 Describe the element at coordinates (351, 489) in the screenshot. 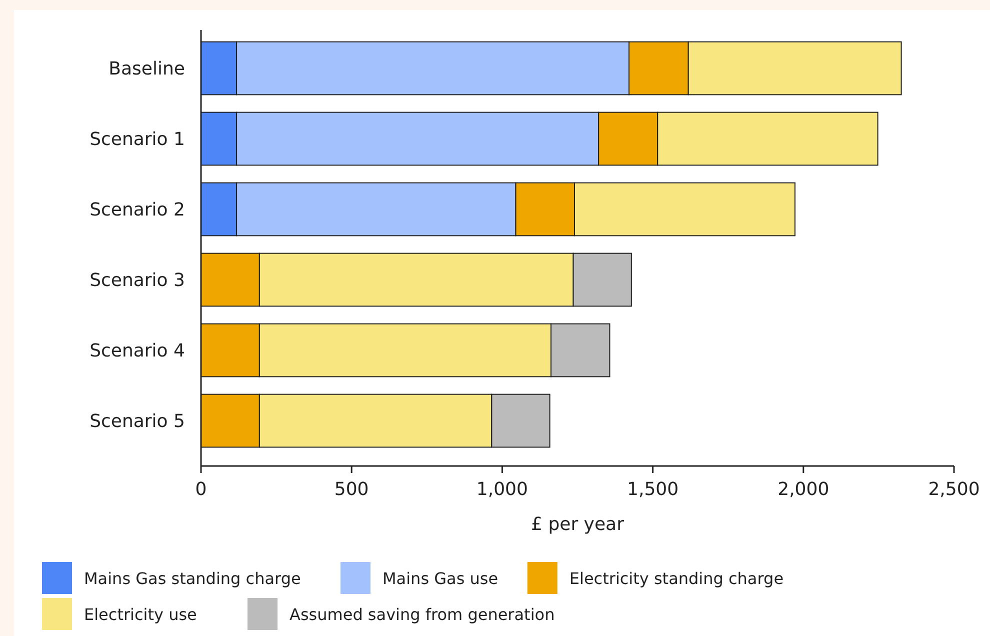

I see `x-tick-label: 500` at that location.